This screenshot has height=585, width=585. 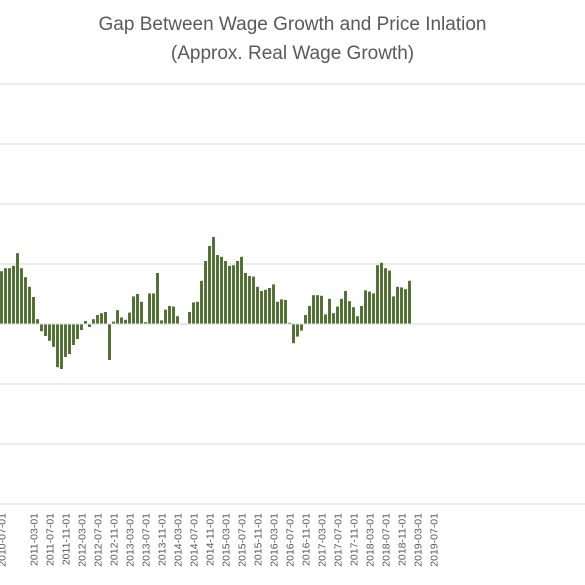 I want to click on x-tick-label: 2010-07-01, so click(x=4, y=540).